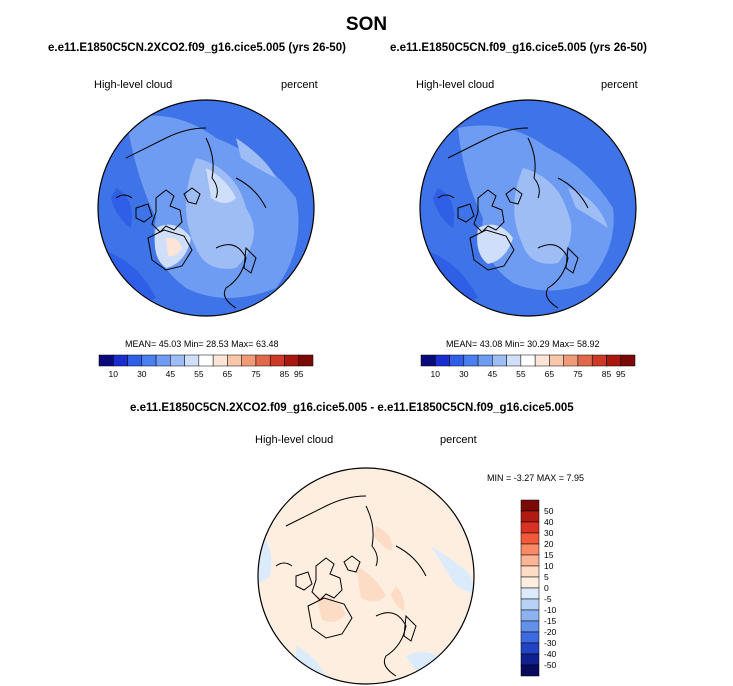 Image resolution: width=733 pixels, height=686 pixels. Describe the element at coordinates (528, 208) in the screenshot. I see `panel-2-polar-map` at that location.